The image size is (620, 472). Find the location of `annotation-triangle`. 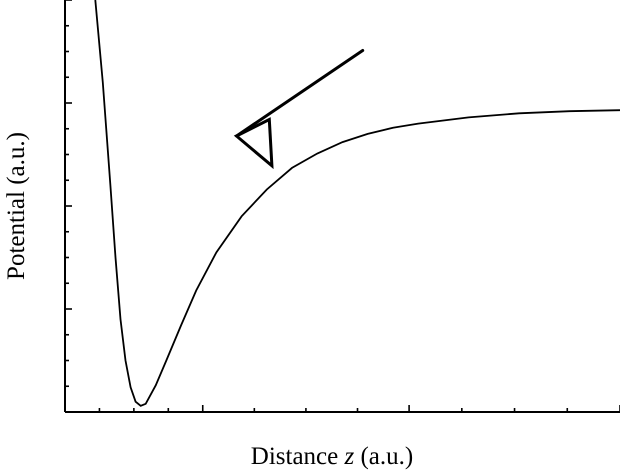

annotation-triangle is located at coordinates (253, 143).